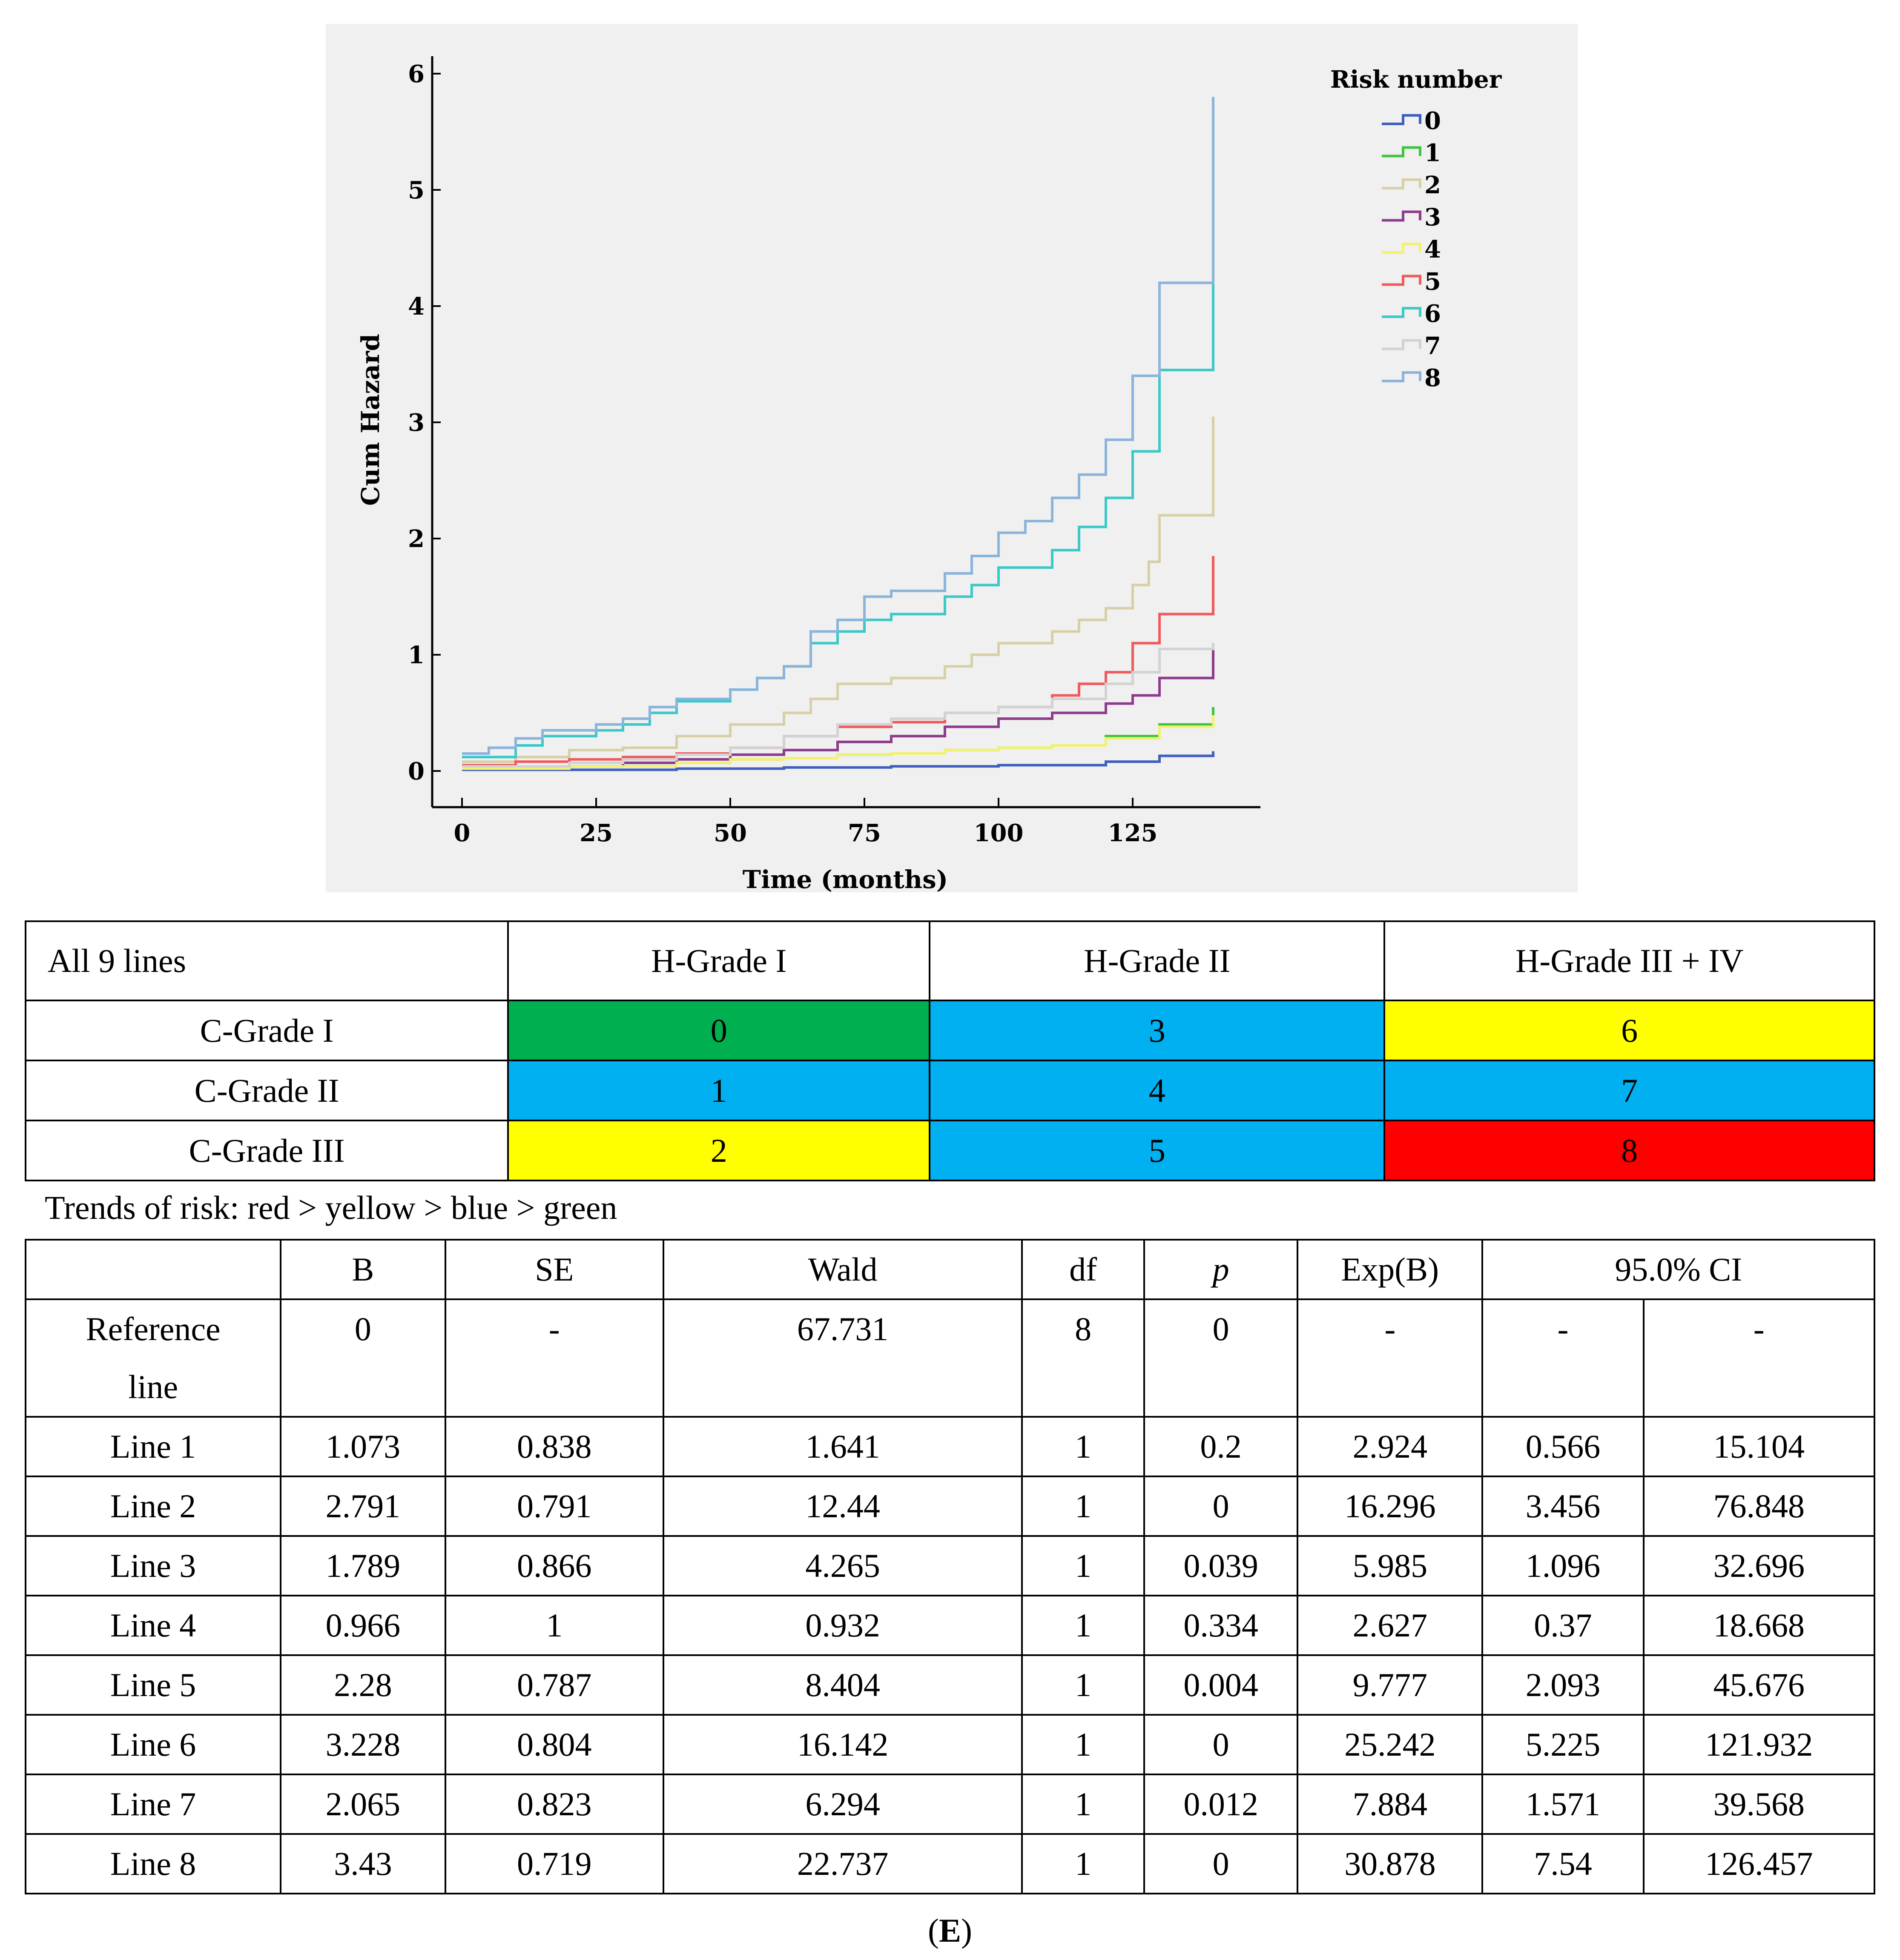 The image size is (1900, 1960). Describe the element at coordinates (153, 1565) in the screenshot. I see `coef-row-label: Line 3` at that location.